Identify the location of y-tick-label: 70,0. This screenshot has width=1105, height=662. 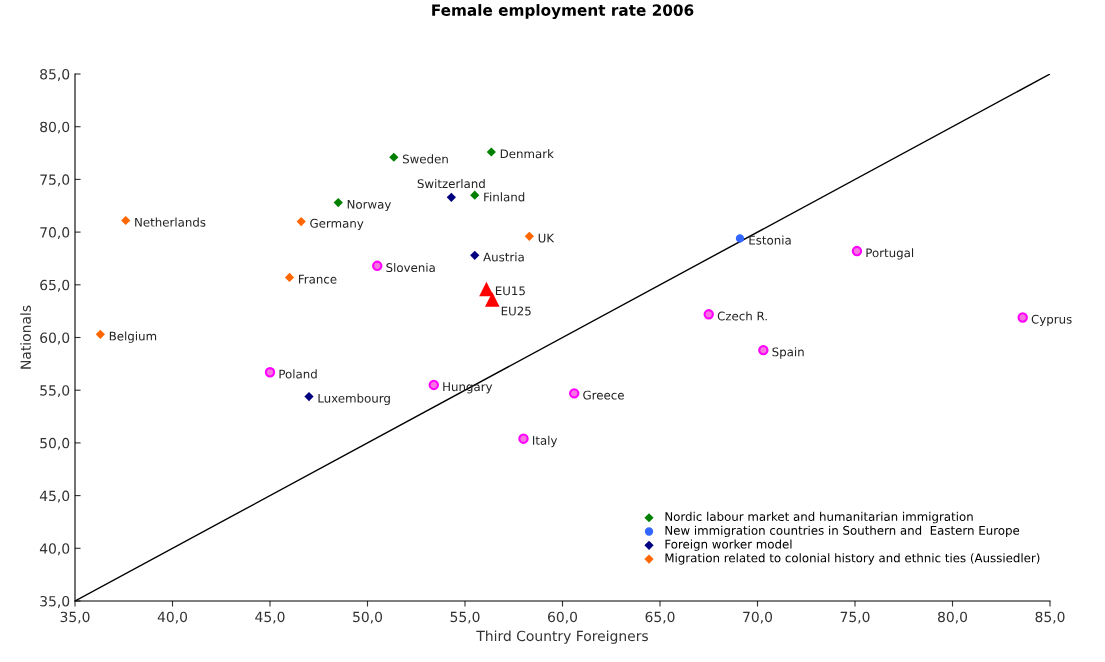
(55, 233).